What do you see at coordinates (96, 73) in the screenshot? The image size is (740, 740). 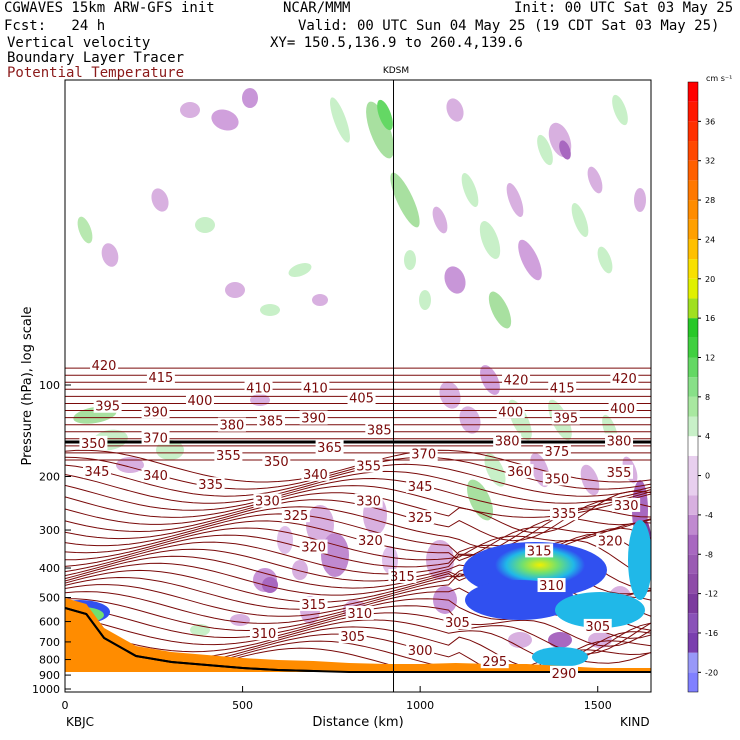 I see `field-potential-temperature: Potential Temperature` at bounding box center [96, 73].